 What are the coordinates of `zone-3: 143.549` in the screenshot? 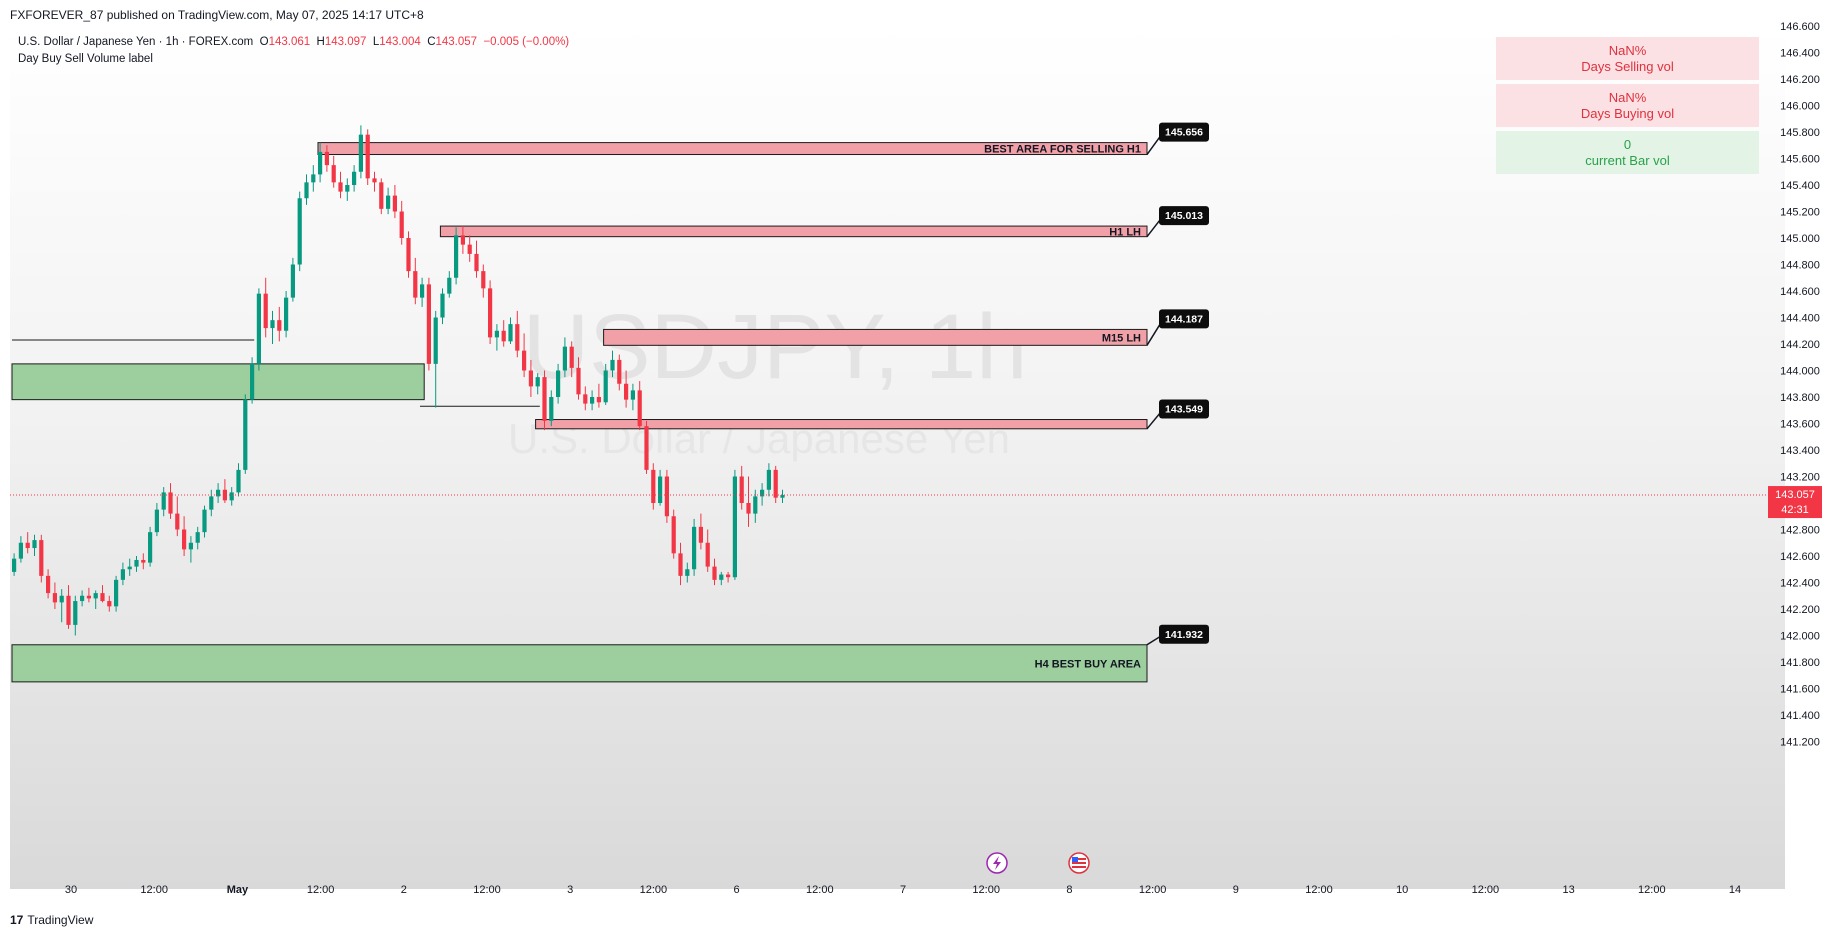 It's located at (872, 414).